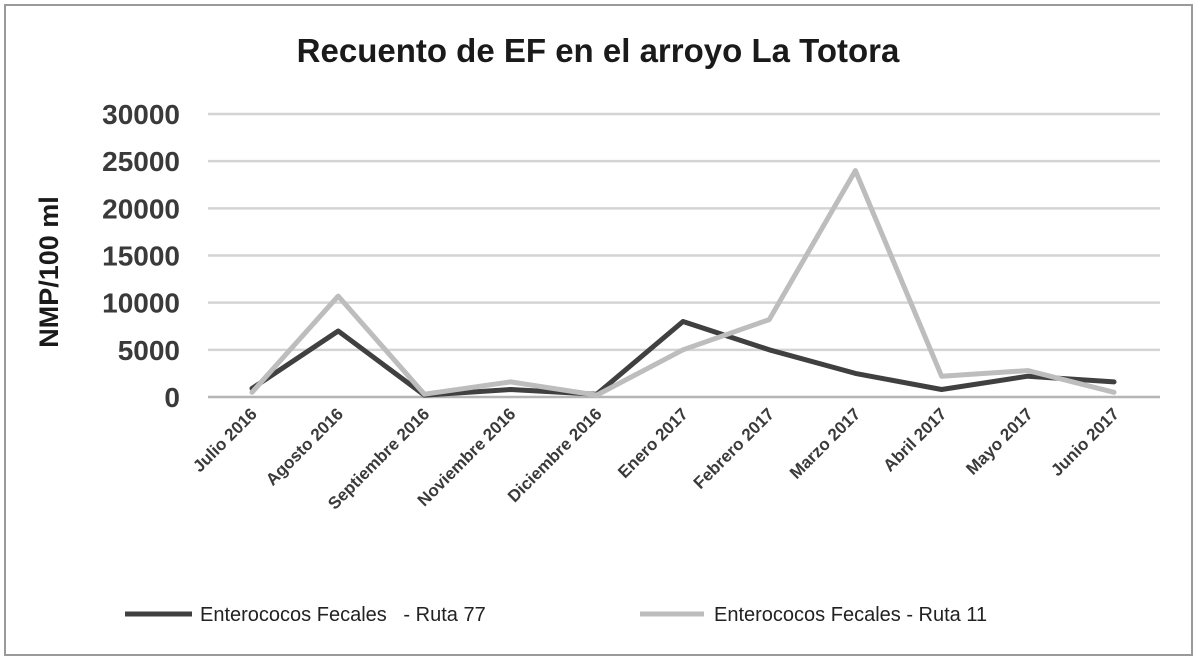  Describe the element at coordinates (172, 397) in the screenshot. I see `y-tick-label: 0` at that location.